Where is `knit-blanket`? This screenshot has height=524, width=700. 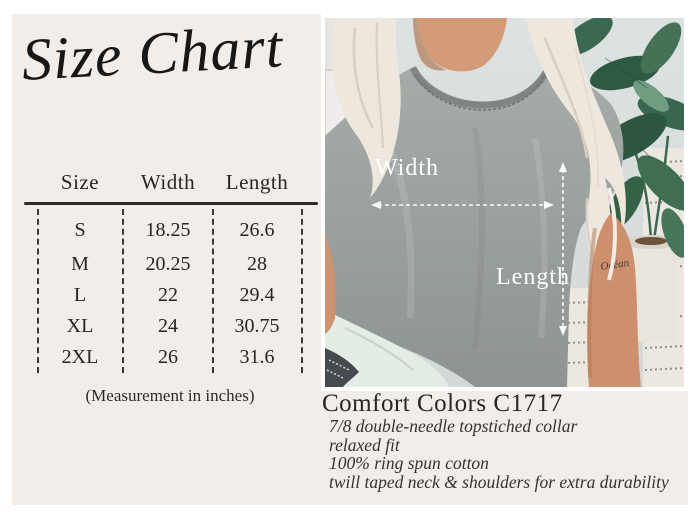
knit-blanket is located at coordinates (342, 367).